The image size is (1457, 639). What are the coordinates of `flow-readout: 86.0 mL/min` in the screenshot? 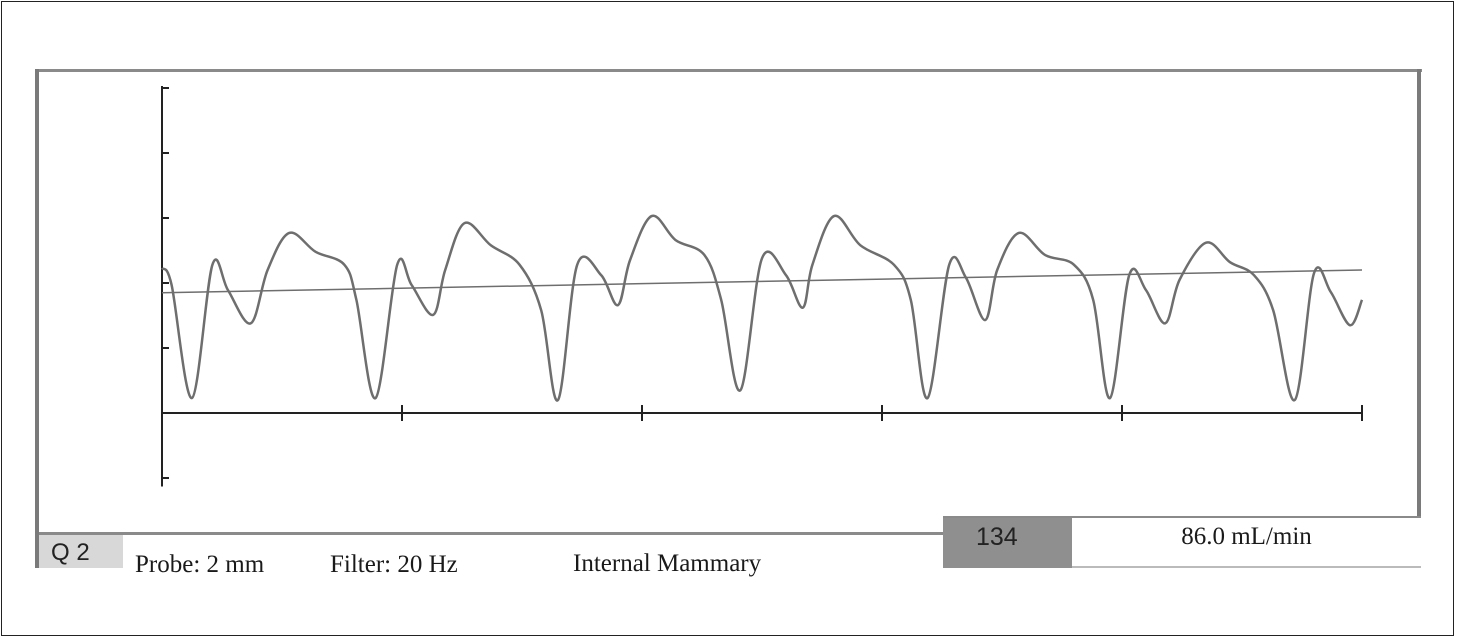 It's located at (1246, 543).